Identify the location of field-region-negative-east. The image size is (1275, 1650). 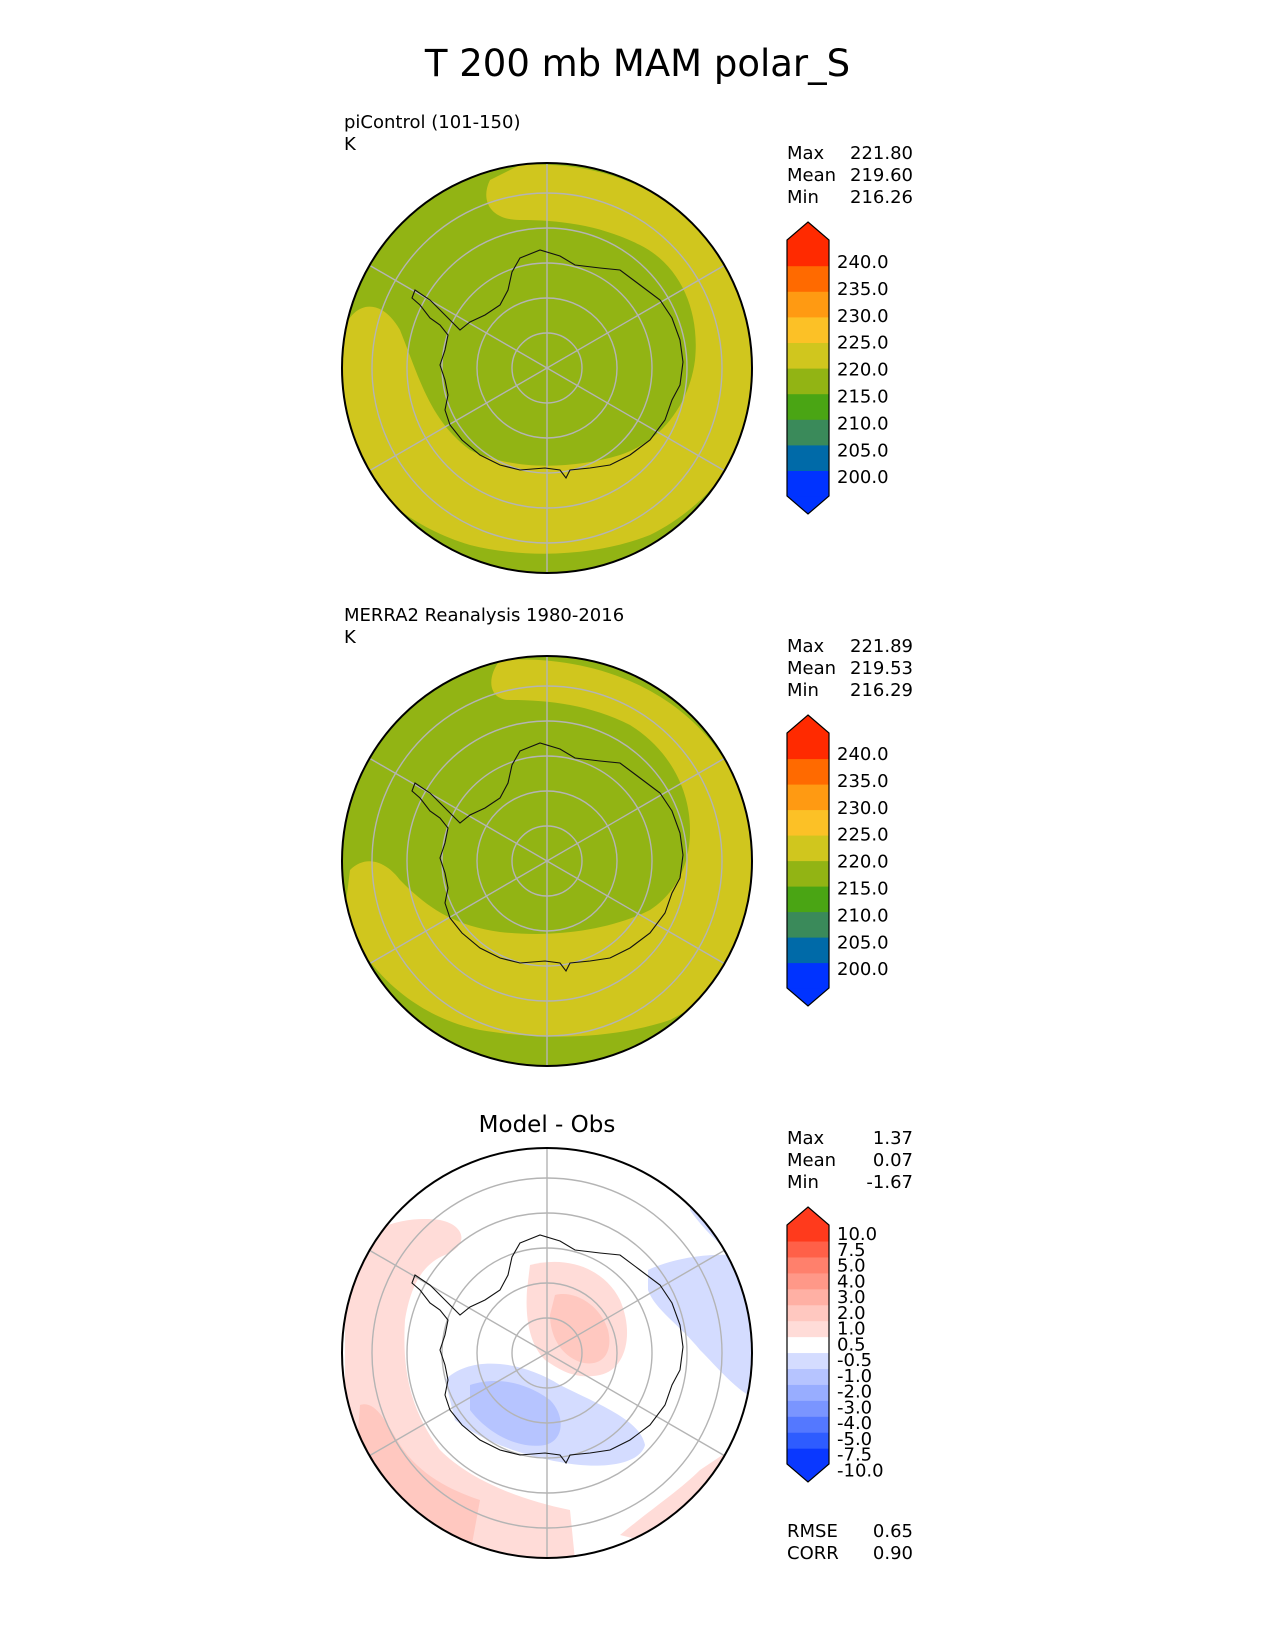
(700, 1327).